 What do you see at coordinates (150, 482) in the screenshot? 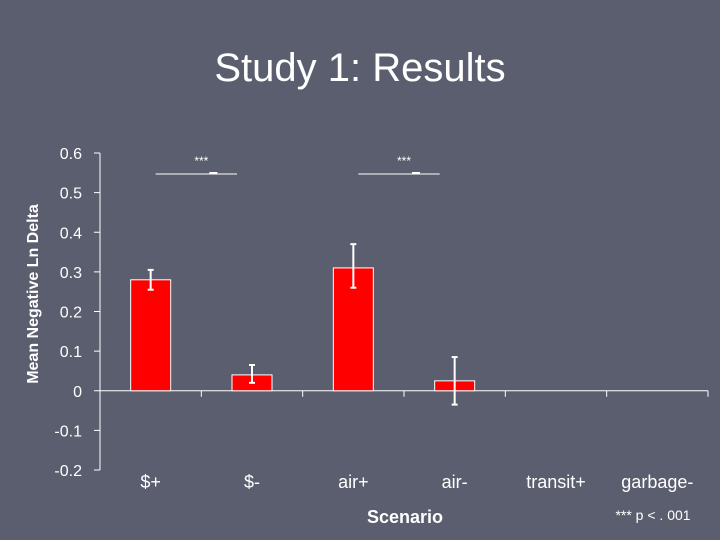
I see `x-category-label-0: $+` at bounding box center [150, 482].